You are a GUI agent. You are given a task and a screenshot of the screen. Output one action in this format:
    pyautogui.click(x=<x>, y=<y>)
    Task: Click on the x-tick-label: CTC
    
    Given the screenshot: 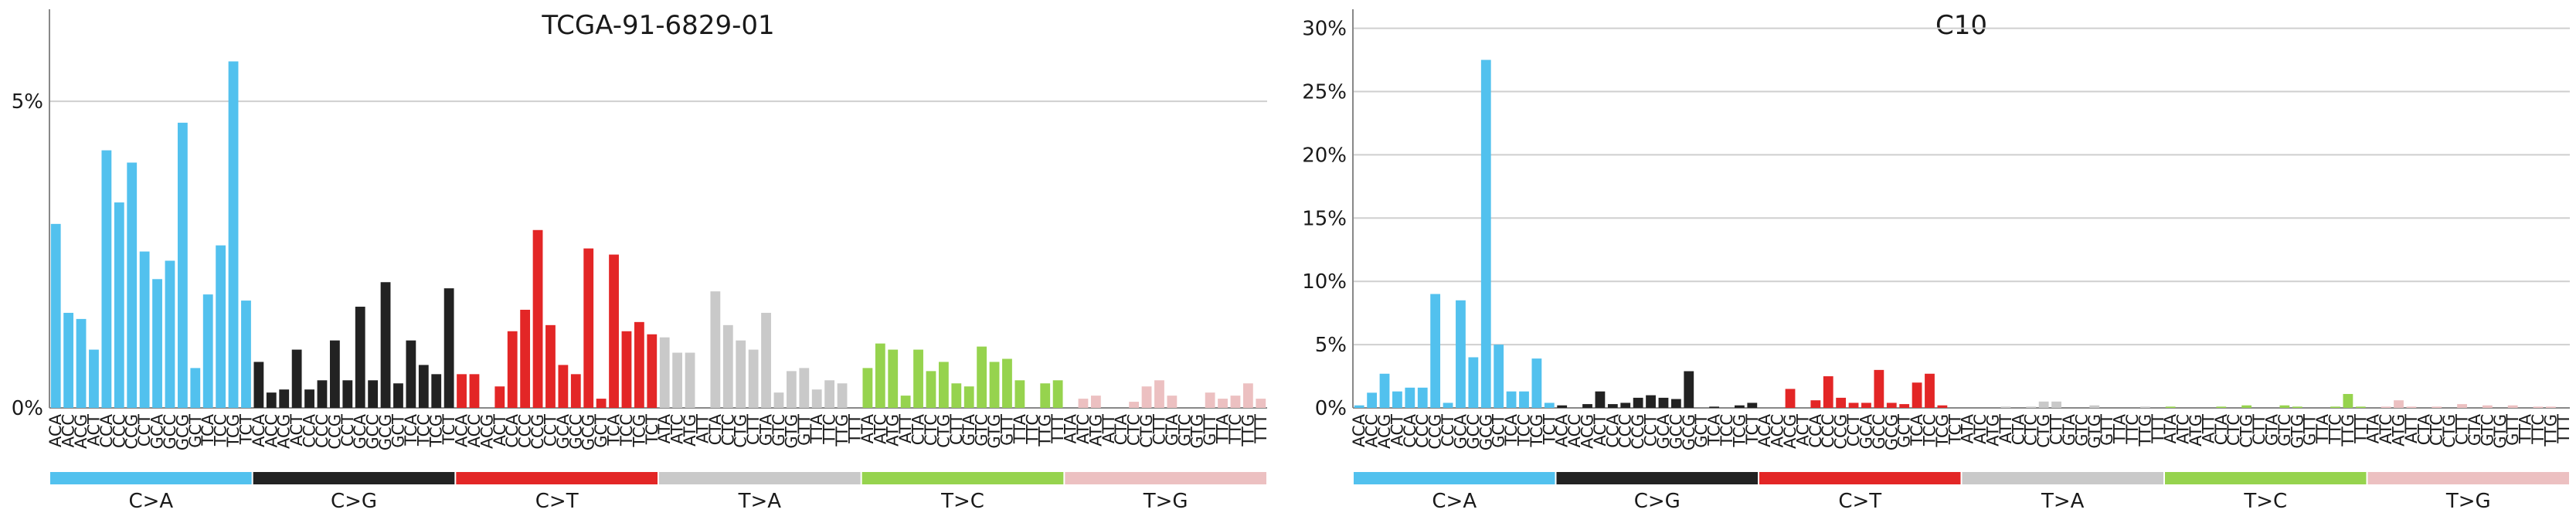 What is the action you would take?
    pyautogui.click(x=1134, y=430)
    